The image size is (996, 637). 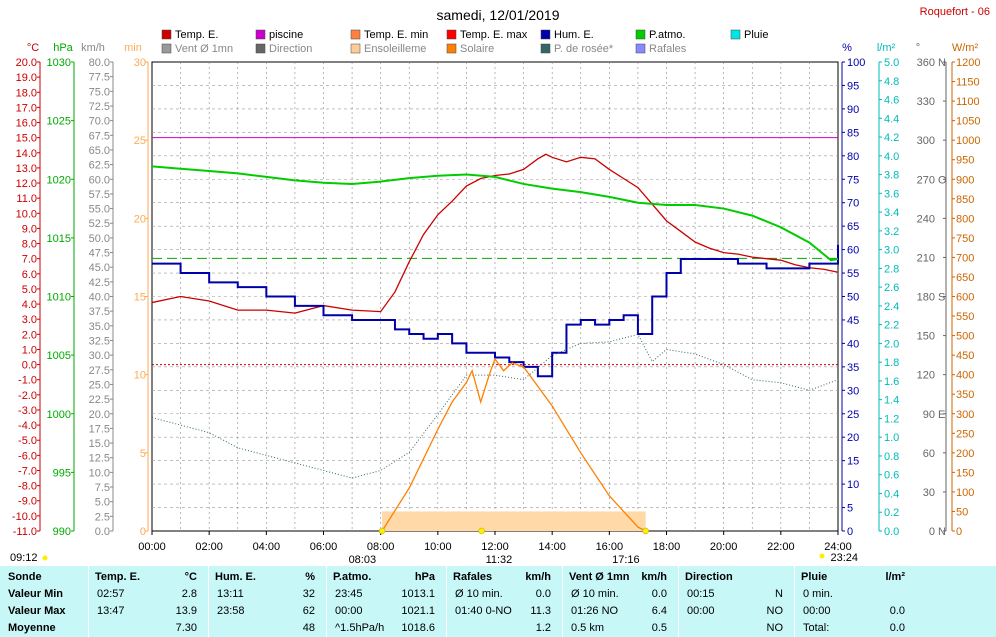 What do you see at coordinates (965, 317) in the screenshot?
I see `solar-tick-label: 550` at bounding box center [965, 317].